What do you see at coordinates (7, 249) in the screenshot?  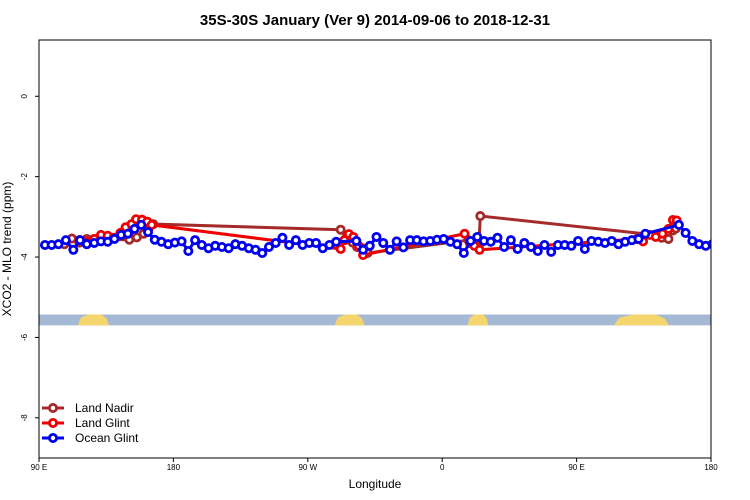 I see `y-axis-label: XCO2 - MLO trend (ppm)` at bounding box center [7, 249].